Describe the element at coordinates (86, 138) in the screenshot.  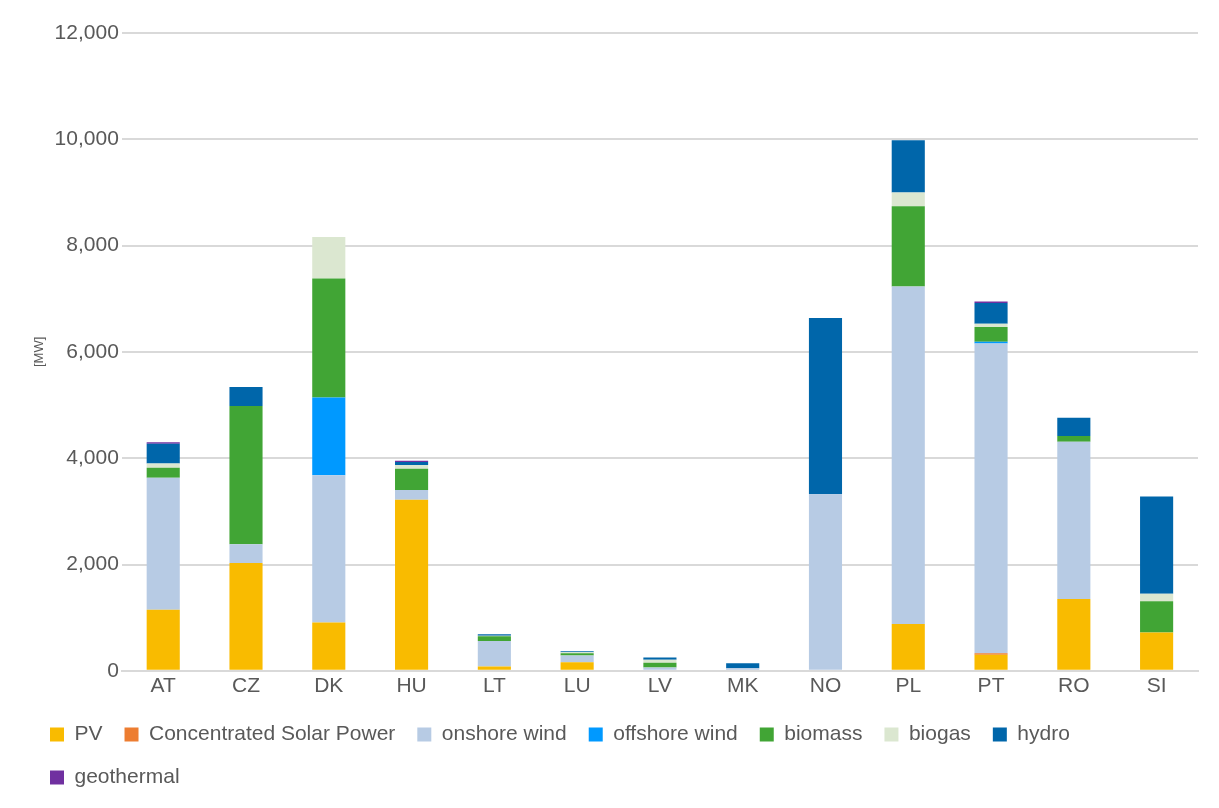
I see `y-tick-label: 10,000` at that location.